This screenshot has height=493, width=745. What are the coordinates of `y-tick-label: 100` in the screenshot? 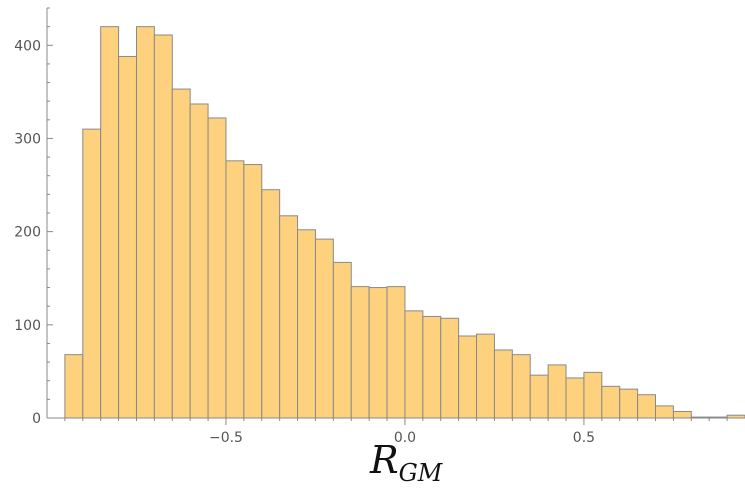 It's located at (27, 326).